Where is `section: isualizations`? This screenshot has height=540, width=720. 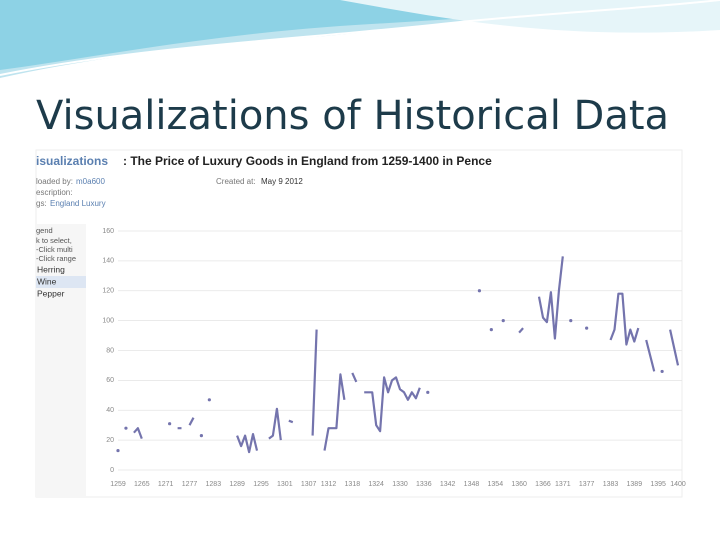
section: isualizations is located at coordinates (72, 161).